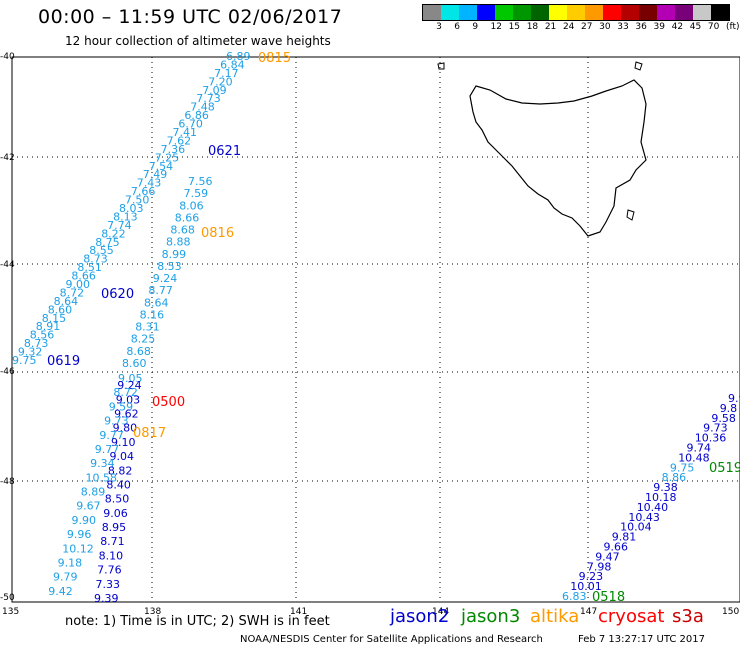 The image size is (740, 650). Describe the element at coordinates (568, 27) in the screenshot. I see `scale-label: 24` at that location.